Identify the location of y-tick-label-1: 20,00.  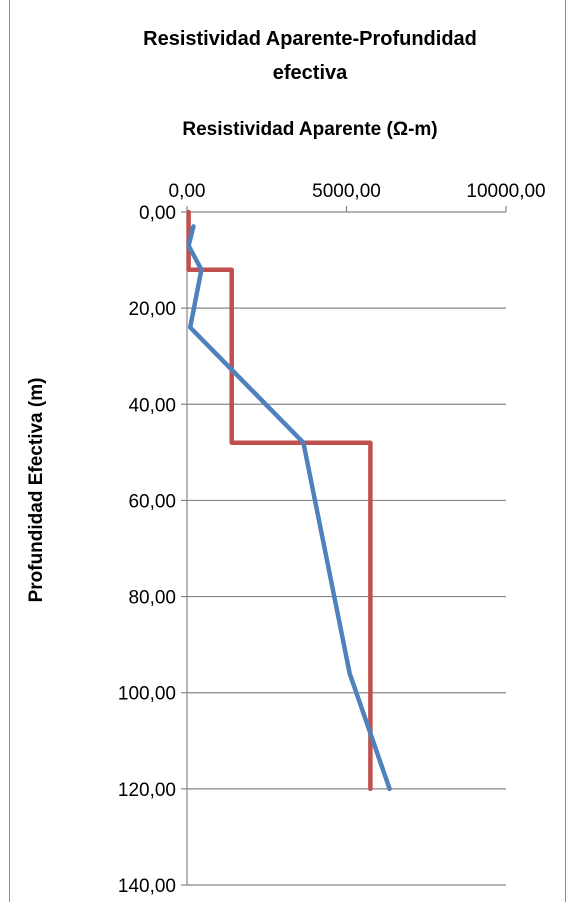
(152, 309).